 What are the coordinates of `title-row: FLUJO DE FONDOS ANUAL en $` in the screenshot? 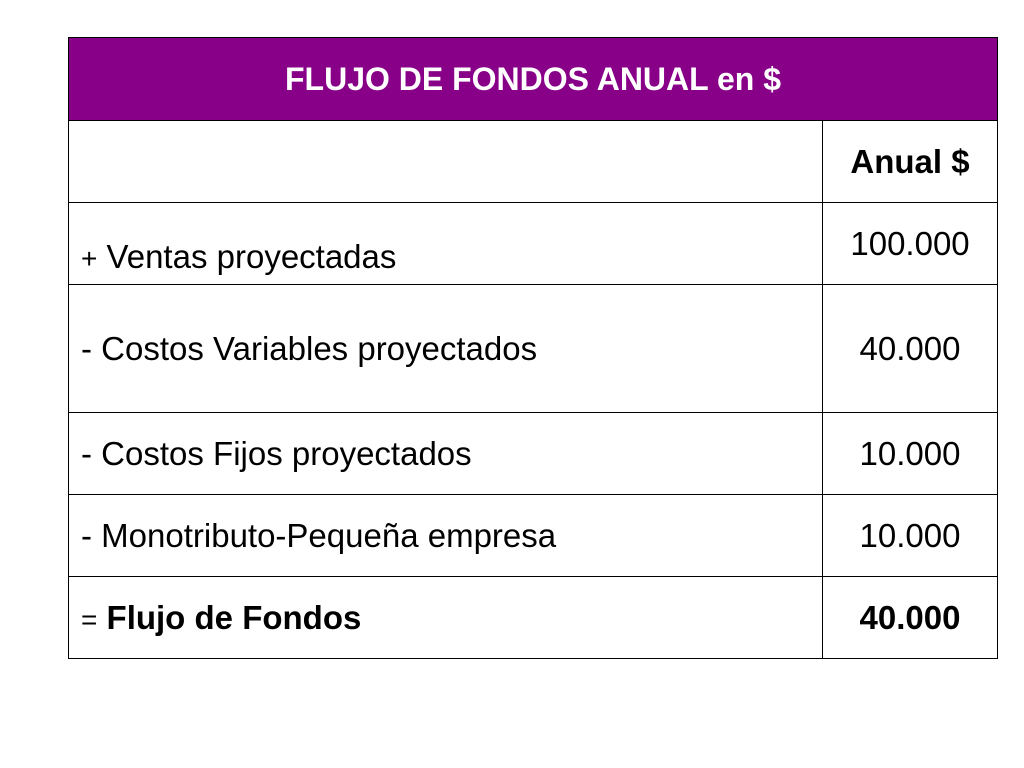 It's located at (533, 79).